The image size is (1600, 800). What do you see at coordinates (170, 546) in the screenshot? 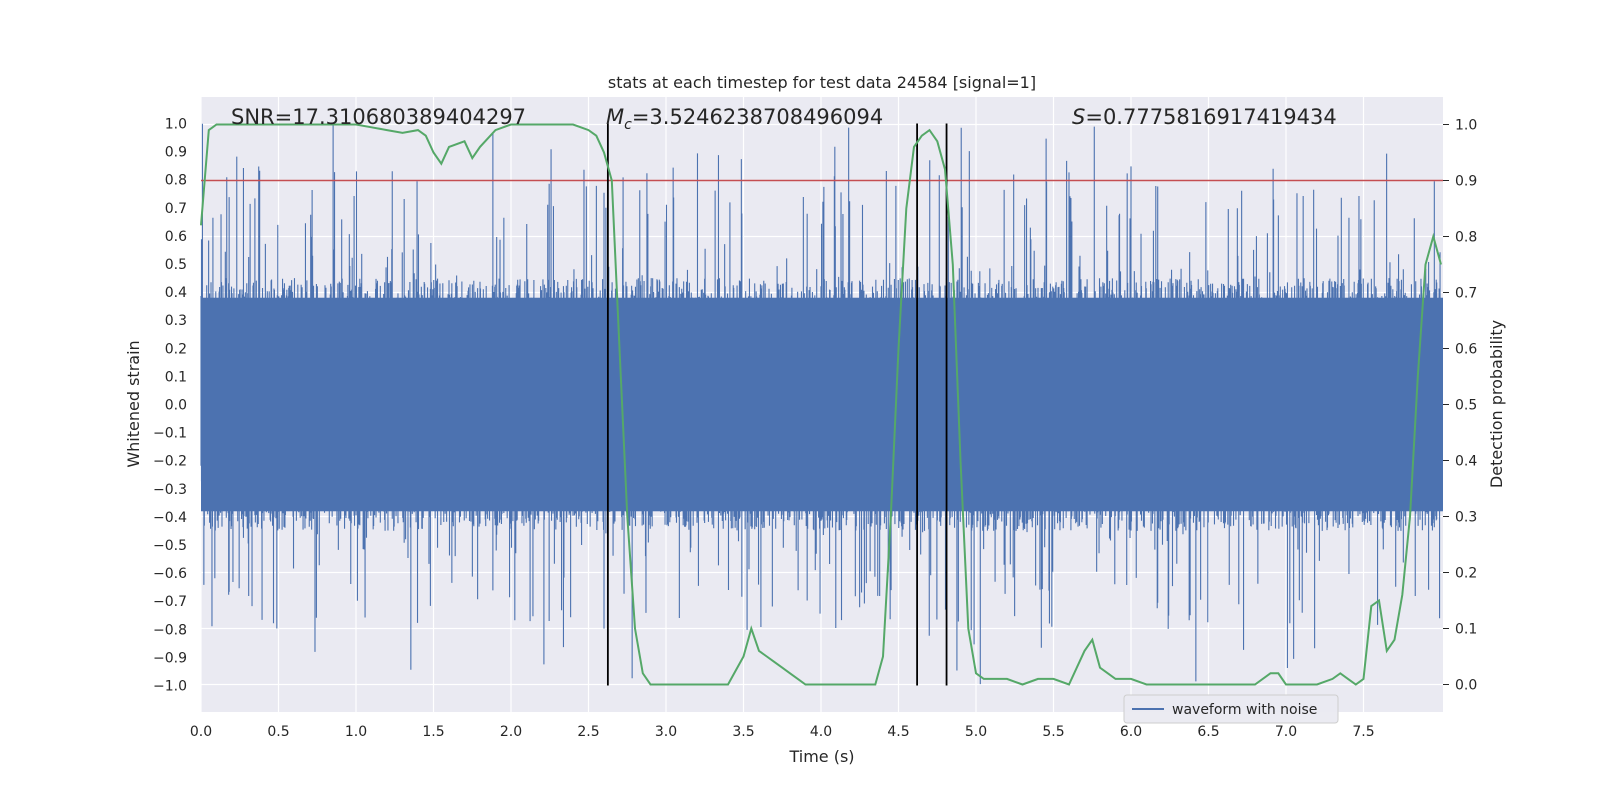
I see `y-left-tick-label: −0.5` at bounding box center [170, 546].